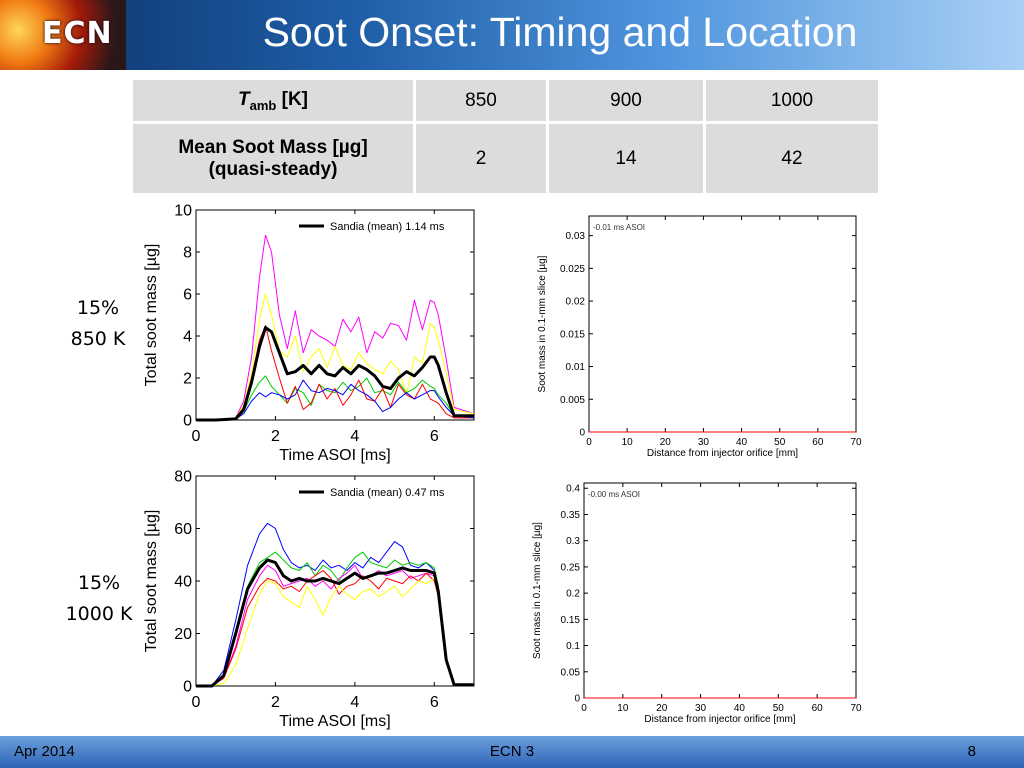 Image resolution: width=1024 pixels, height=768 pixels. I want to click on y-tick-label: 0.02, so click(576, 302).